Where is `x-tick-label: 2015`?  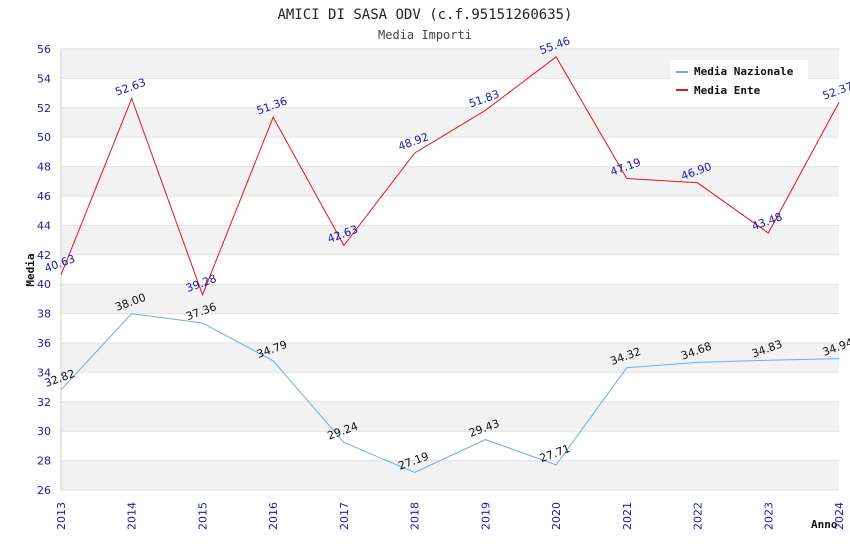
x-tick-label: 2015 is located at coordinates (202, 516).